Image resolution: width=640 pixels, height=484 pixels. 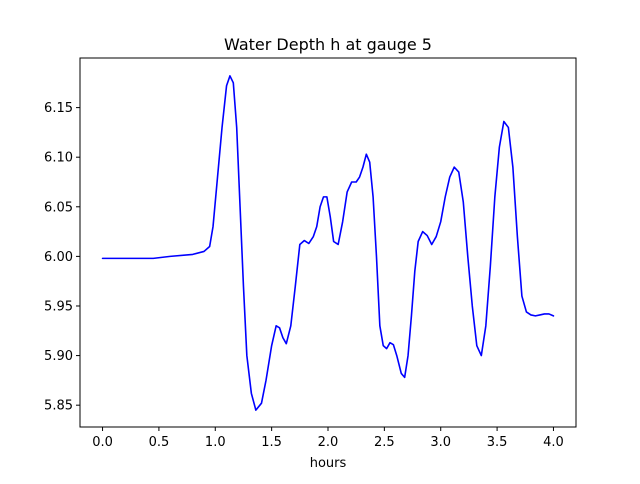 What do you see at coordinates (159, 442) in the screenshot?
I see `x-tick-label: 0.5` at bounding box center [159, 442].